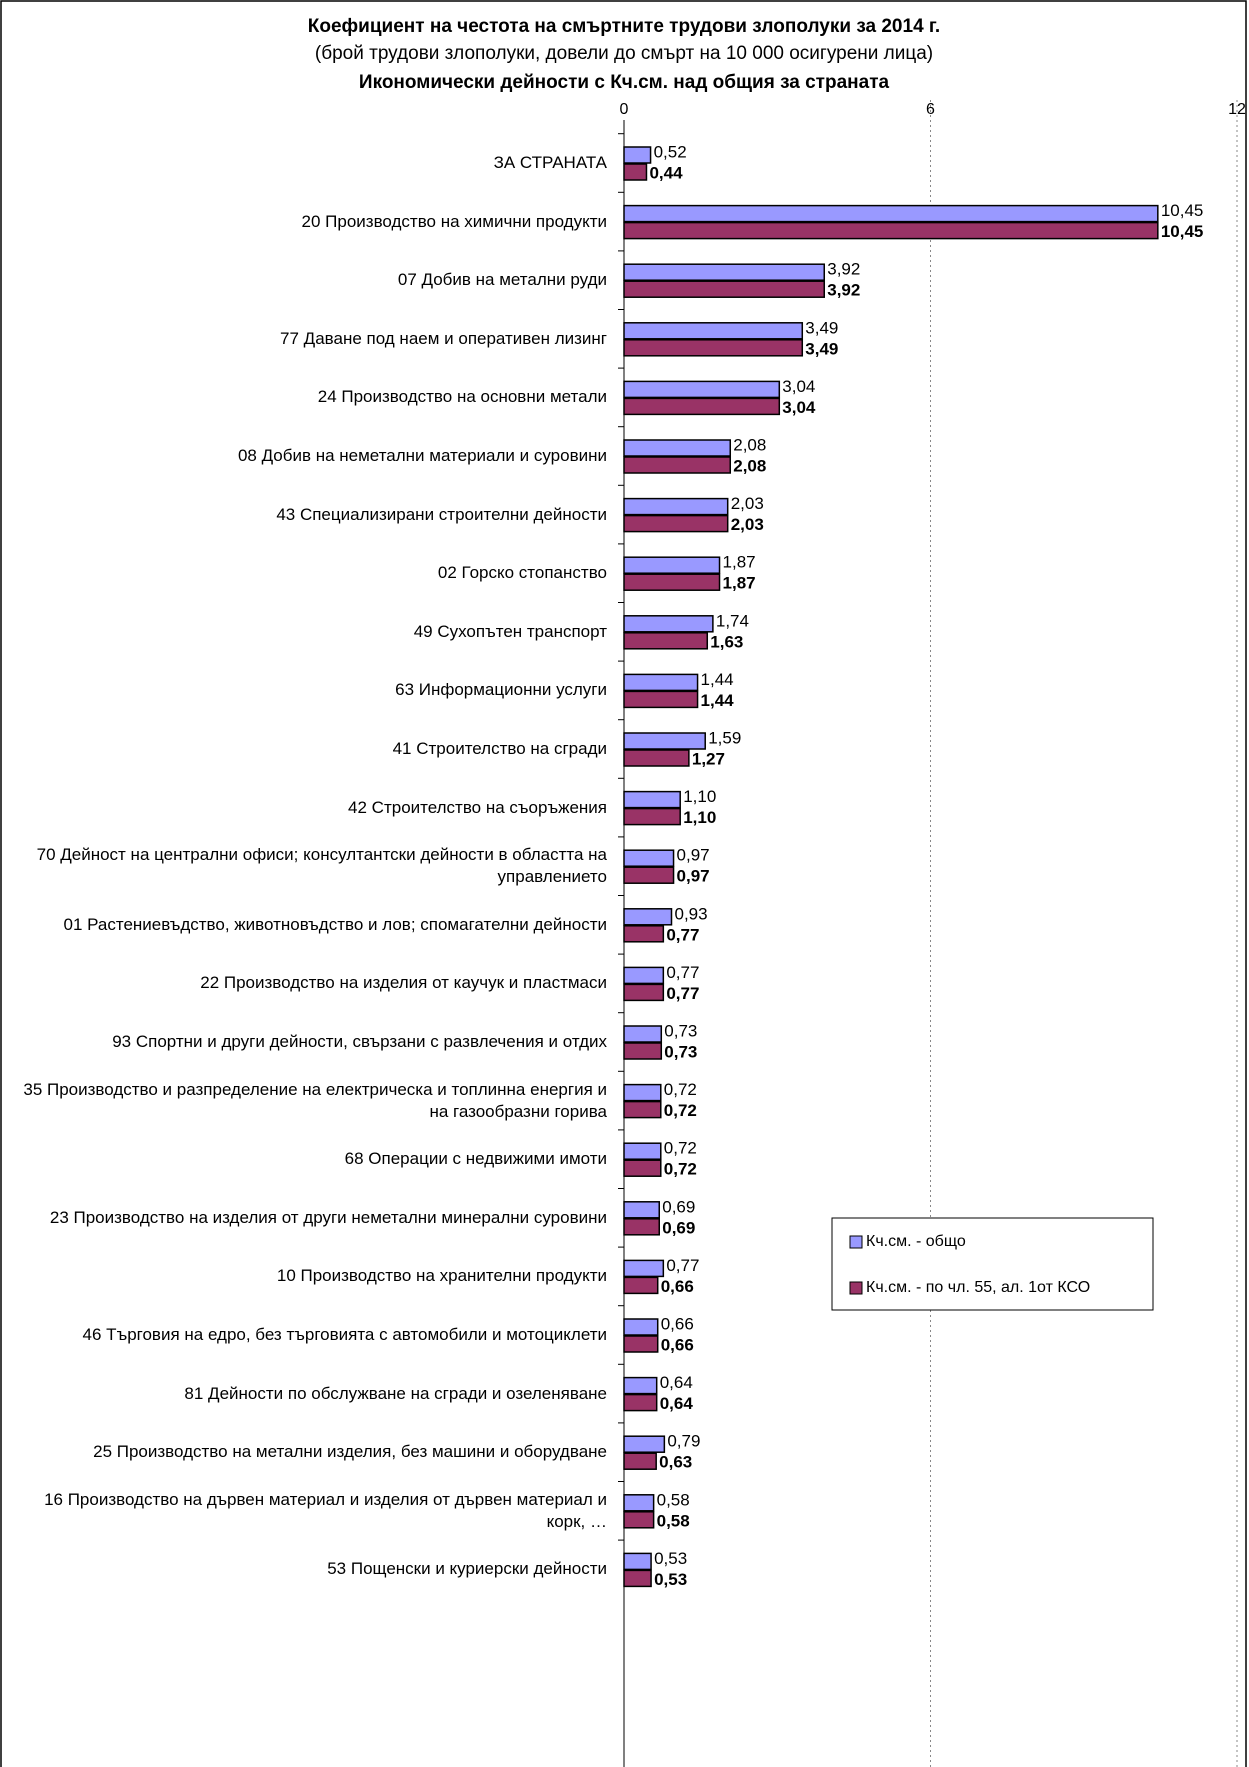  What do you see at coordinates (724, 737) in the screenshot?
I see `data-label: 1,59` at bounding box center [724, 737].